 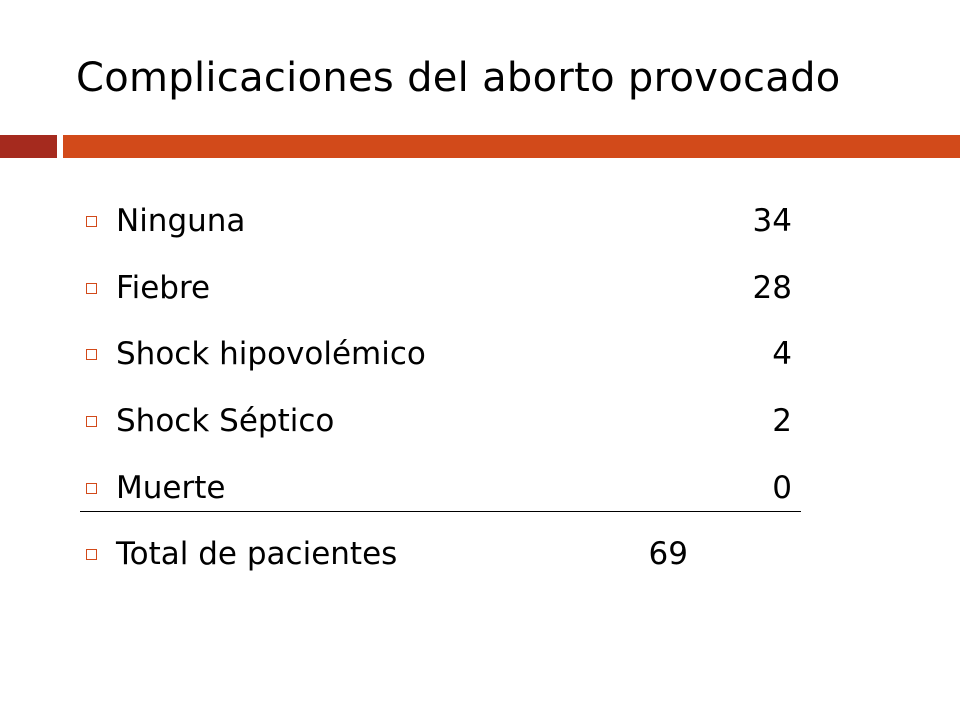 I want to click on slide-title: Complicaciones del aborto provocado, so click(x=458, y=78).